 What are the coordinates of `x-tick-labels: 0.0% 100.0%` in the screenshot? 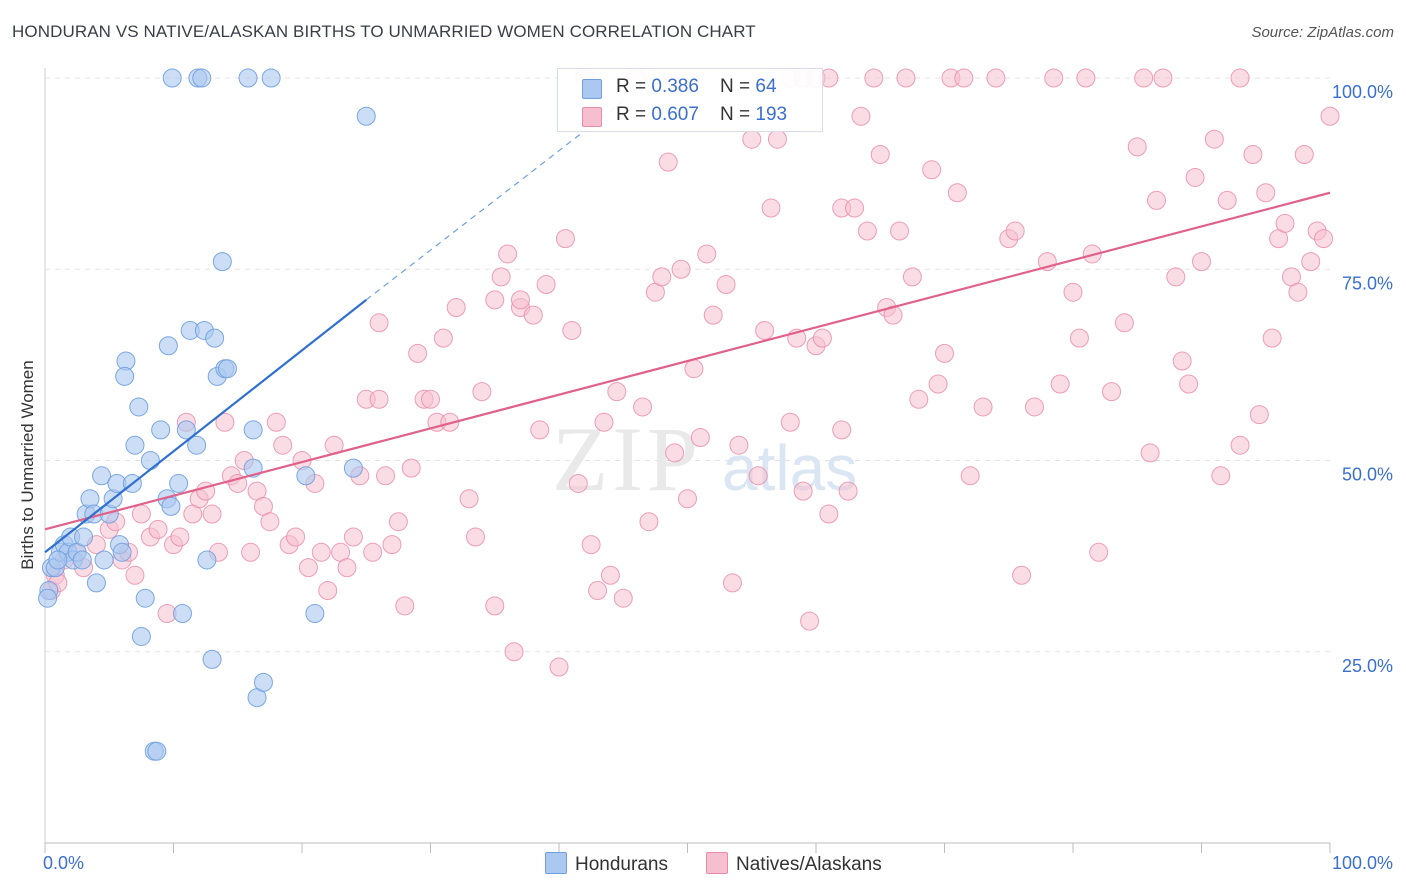 It's located at (718, 863).